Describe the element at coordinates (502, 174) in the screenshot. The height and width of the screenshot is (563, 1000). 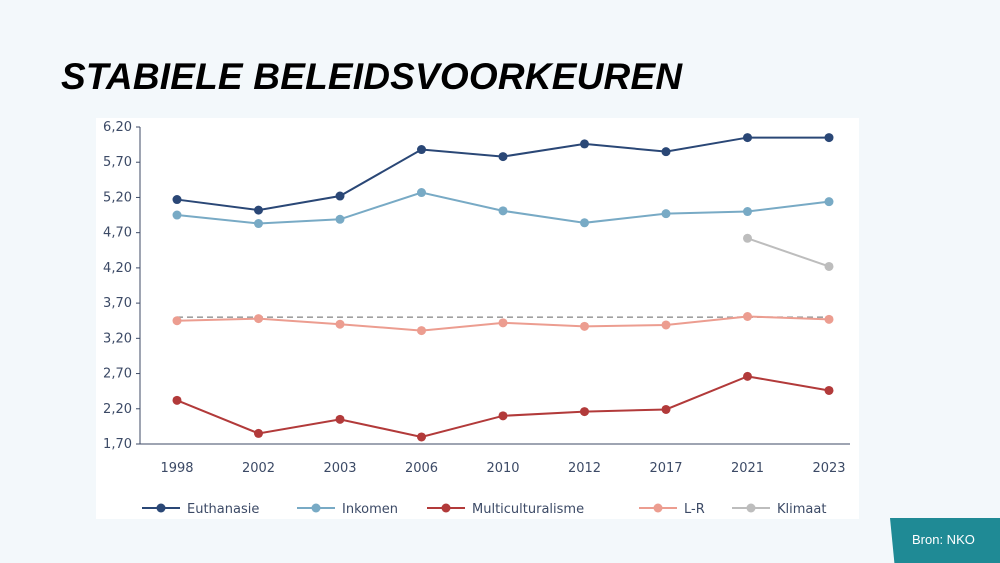
I see `series-line-euthanasie` at that location.